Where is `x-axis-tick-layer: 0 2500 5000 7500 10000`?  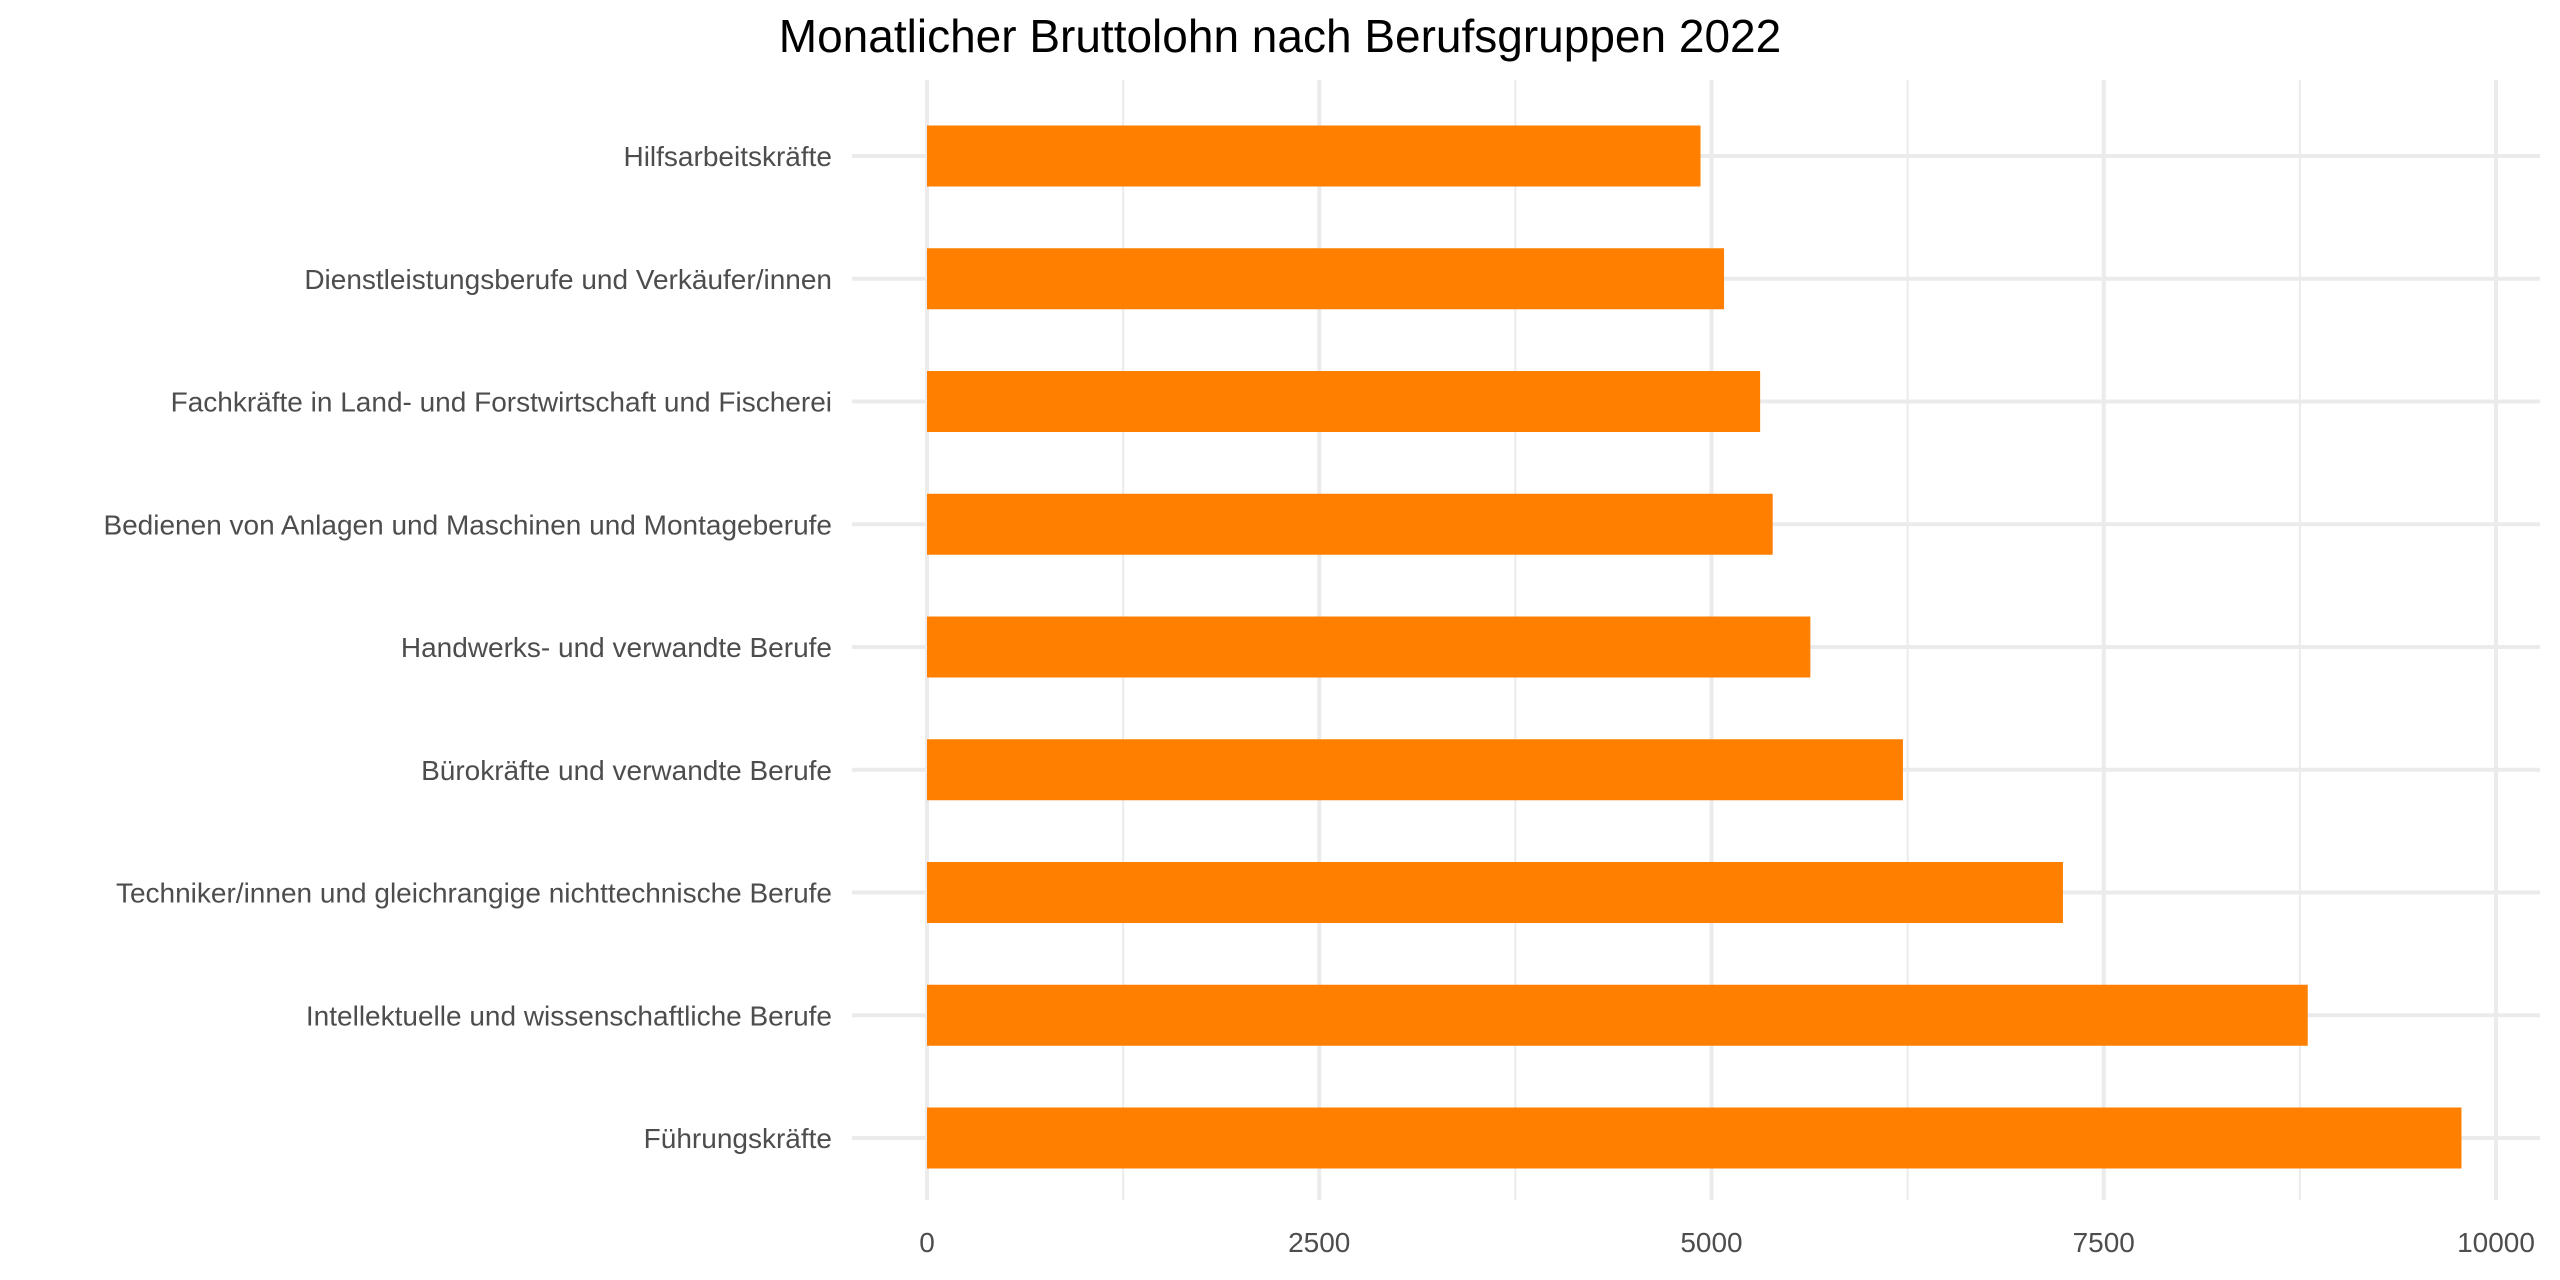 x-axis-tick-layer: 0 2500 5000 7500 10000 is located at coordinates (1727, 1242).